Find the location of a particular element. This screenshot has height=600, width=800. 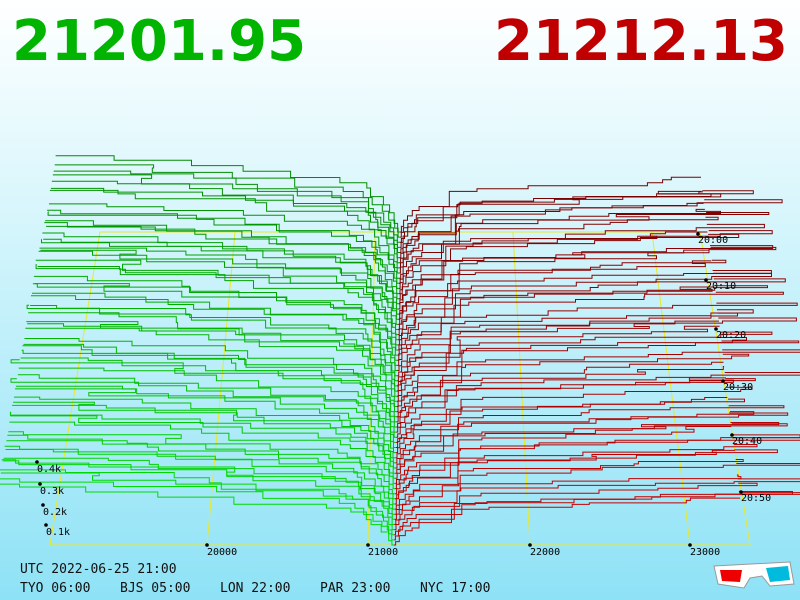

left-lens is located at coordinates (731, 576).